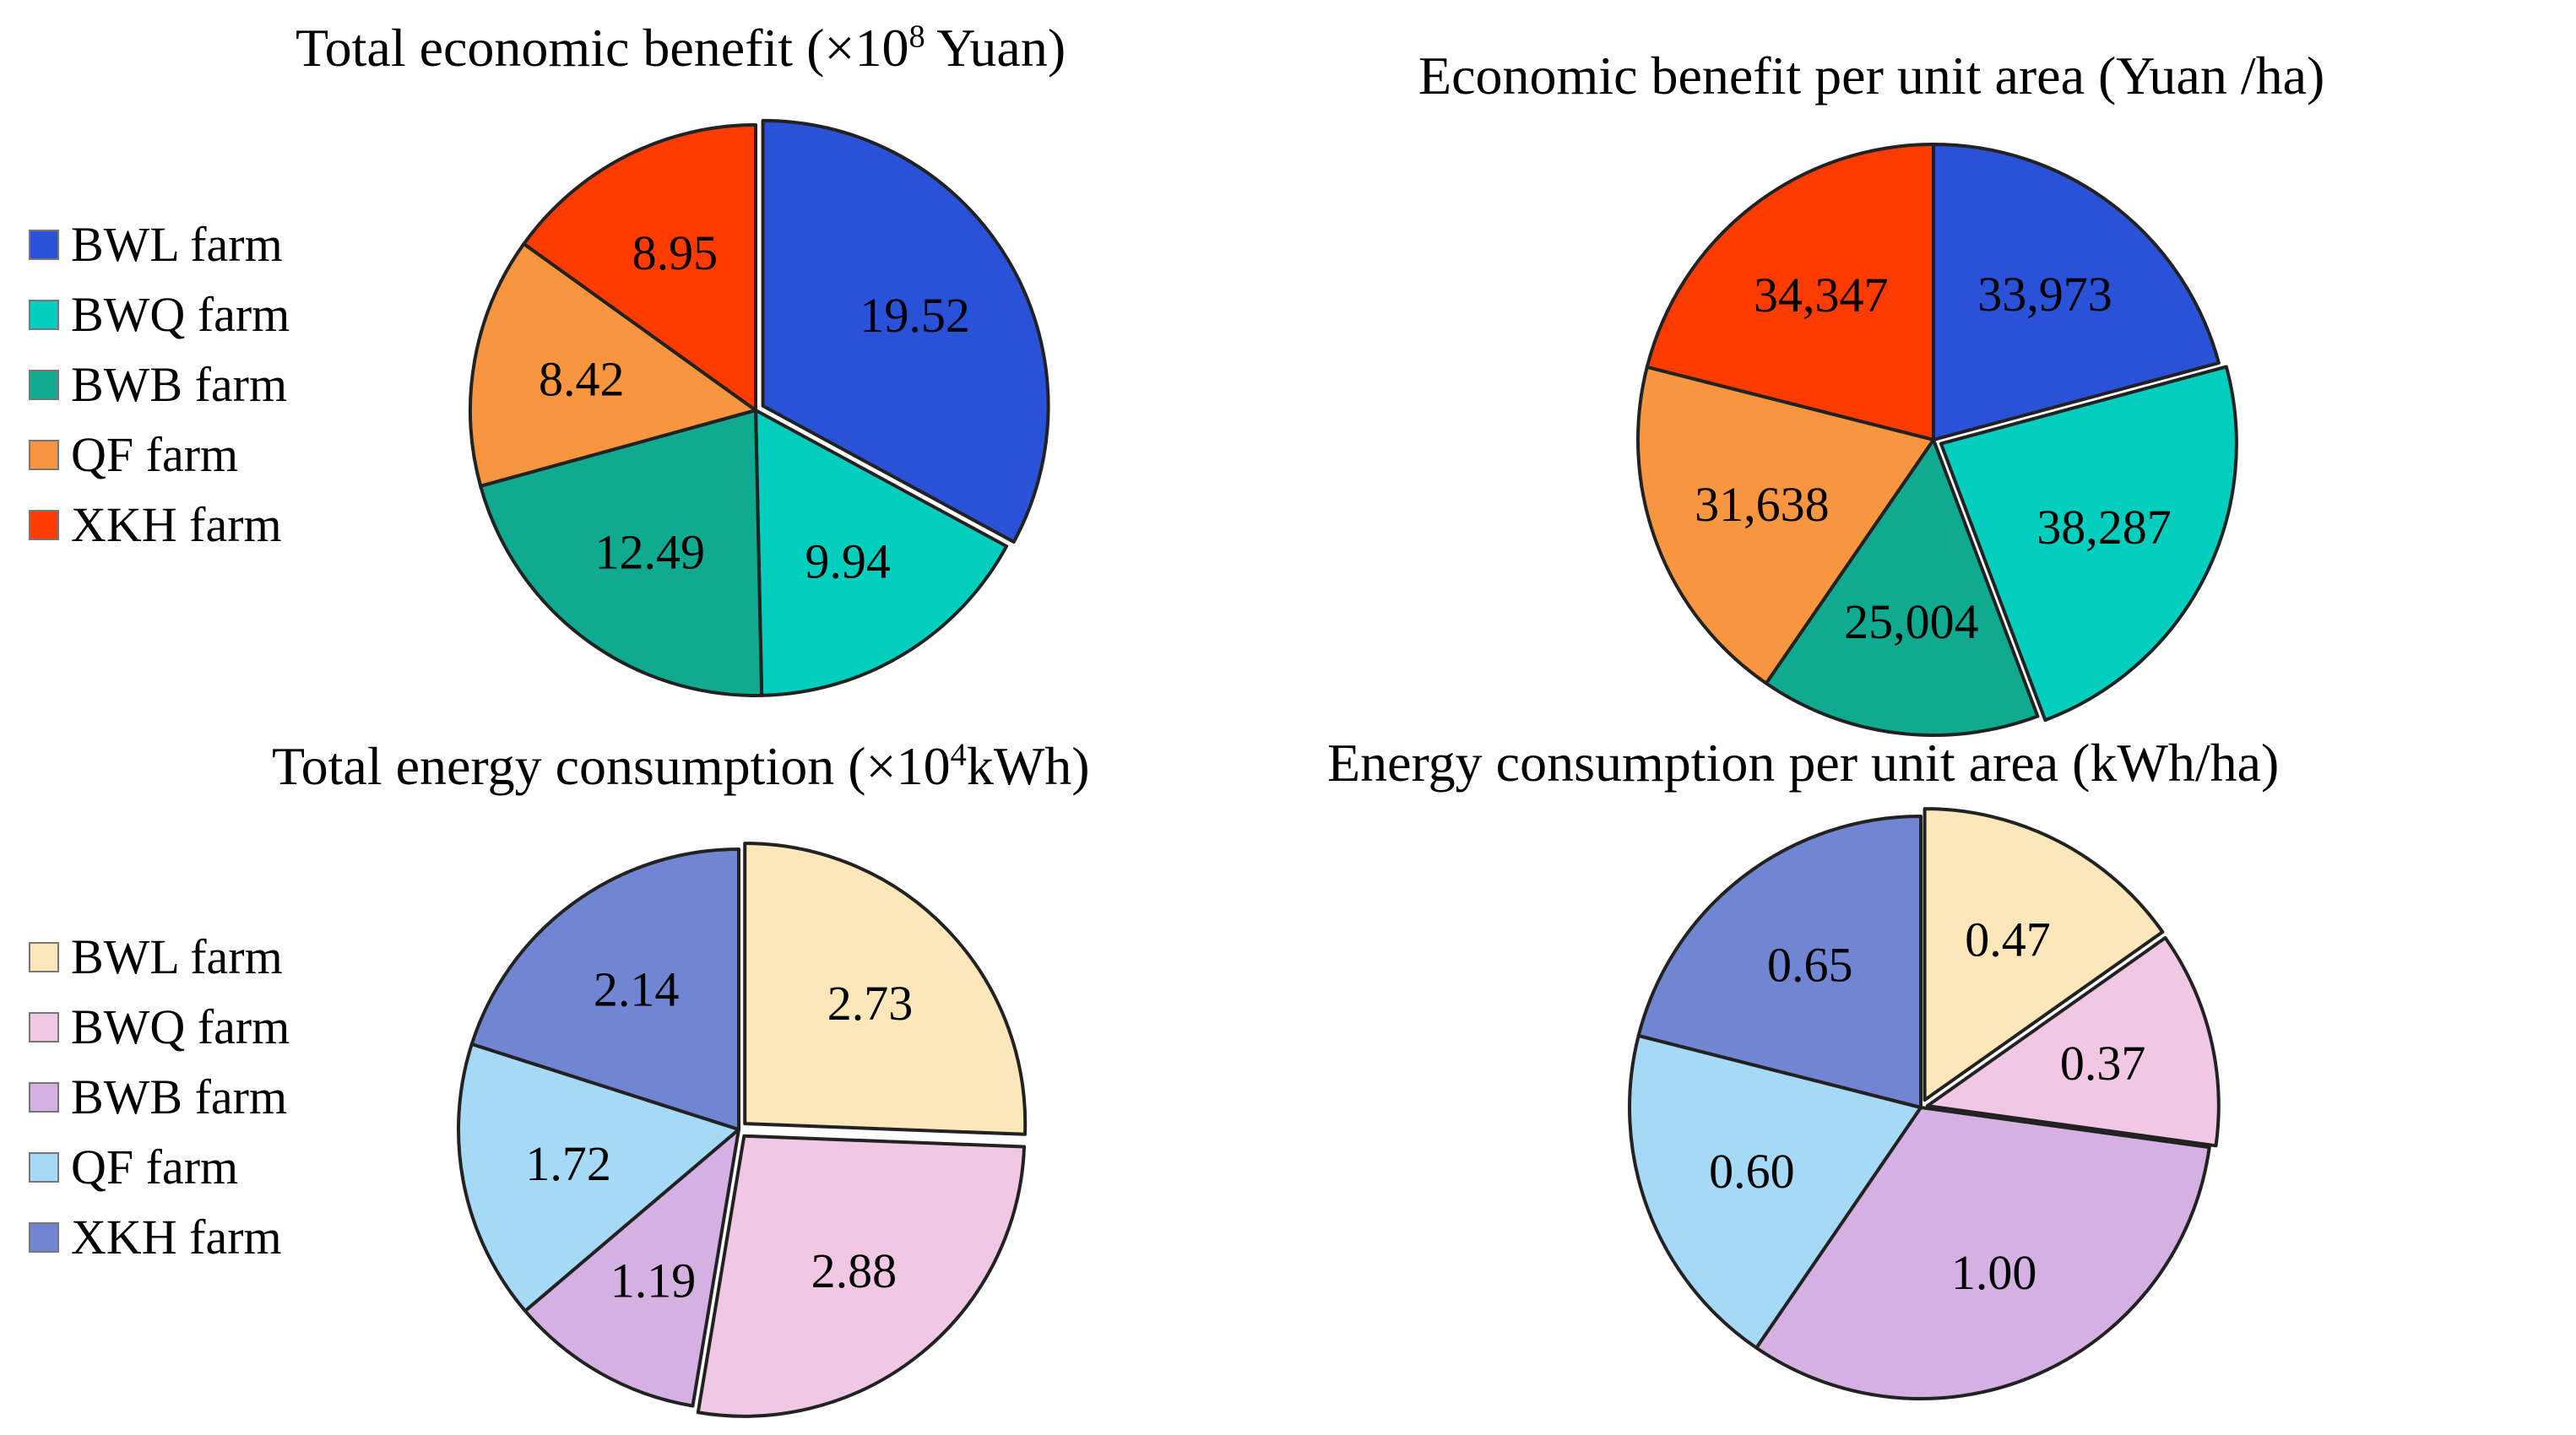 The height and width of the screenshot is (1435, 2576). What do you see at coordinates (561, 48) in the screenshot?
I see `title-text: Total economic benefit (` at bounding box center [561, 48].